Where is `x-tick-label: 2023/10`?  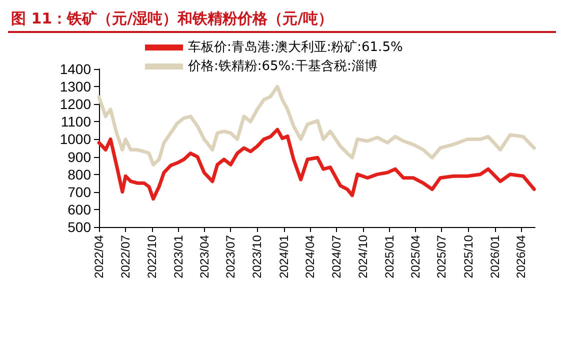
x-tick-label: 2023/10 is located at coordinates (257, 256).